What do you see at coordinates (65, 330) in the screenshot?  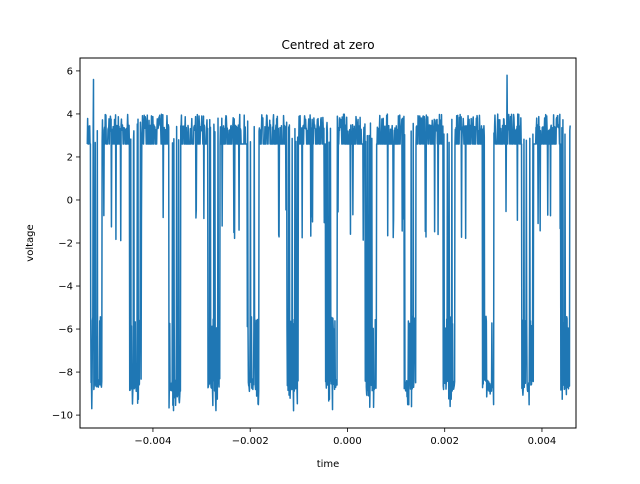 I see `y-tick-label: −6` at bounding box center [65, 330].